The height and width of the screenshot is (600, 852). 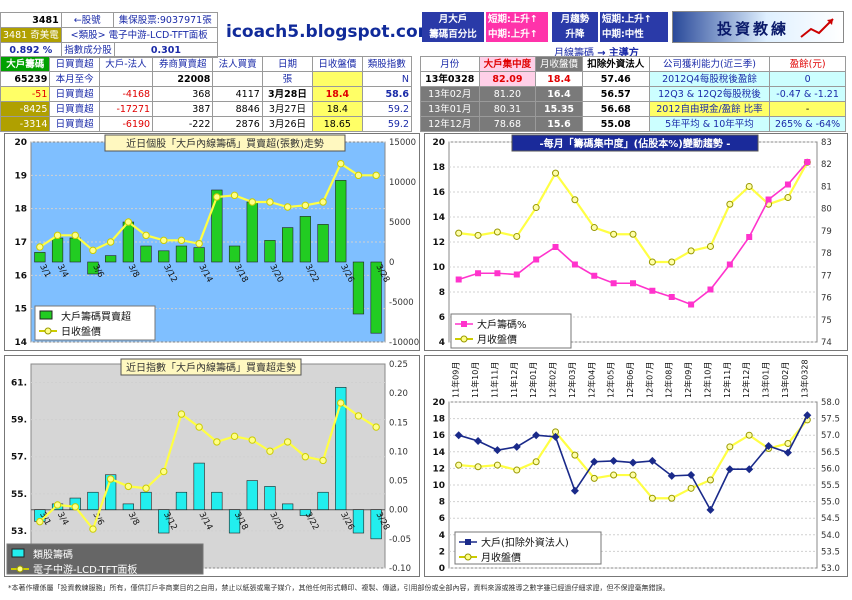 What do you see at coordinates (830, 536) in the screenshot?
I see `right-tick-label: 54.0` at bounding box center [830, 536].